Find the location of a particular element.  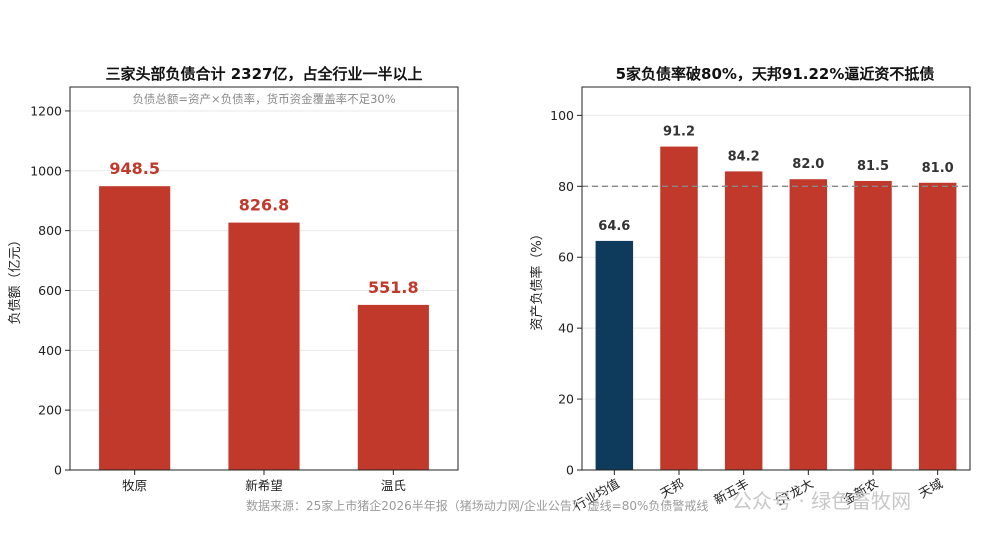

y-tick-label: 100 is located at coordinates (562, 115).